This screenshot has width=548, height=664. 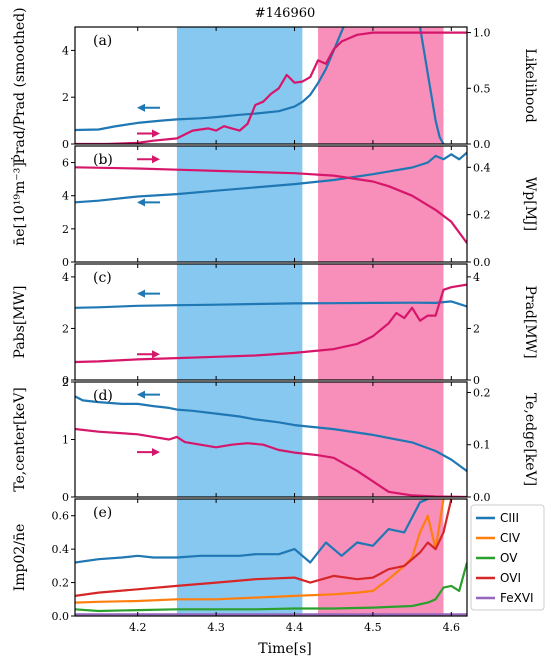 What do you see at coordinates (476, 328) in the screenshot?
I see `y-tick-label-right: 2` at bounding box center [476, 328].